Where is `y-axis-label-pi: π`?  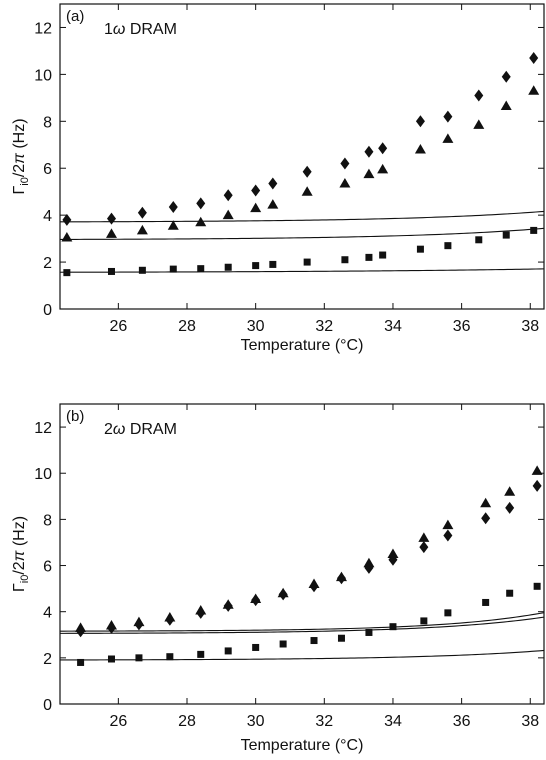 y-axis-label-pi: π is located at coordinates (19, 555).